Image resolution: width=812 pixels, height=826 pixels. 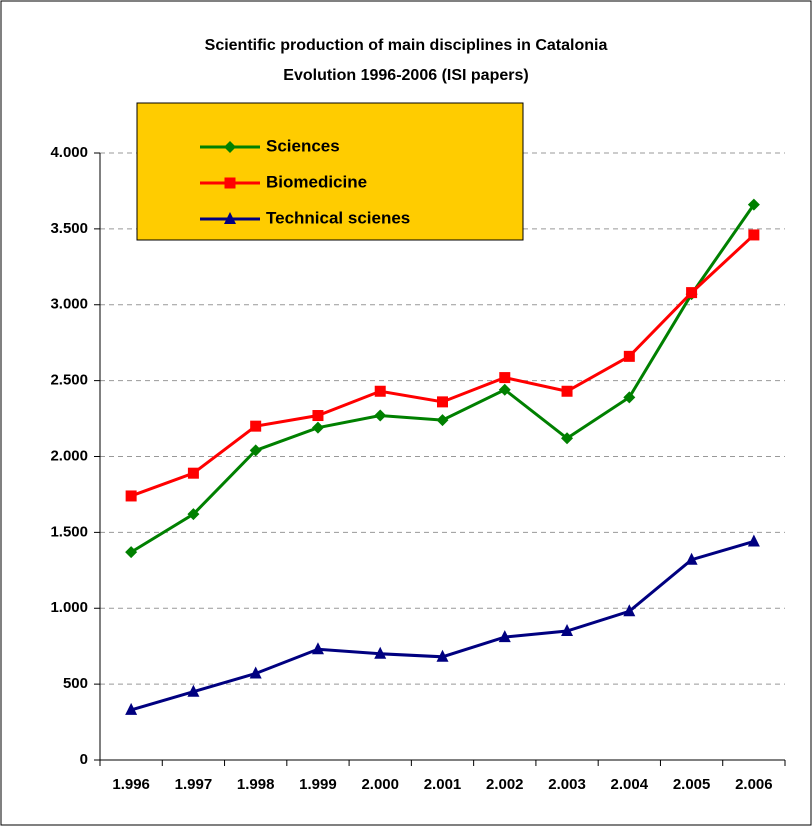 I want to click on x-tick-label: 2.002, so click(x=505, y=784).